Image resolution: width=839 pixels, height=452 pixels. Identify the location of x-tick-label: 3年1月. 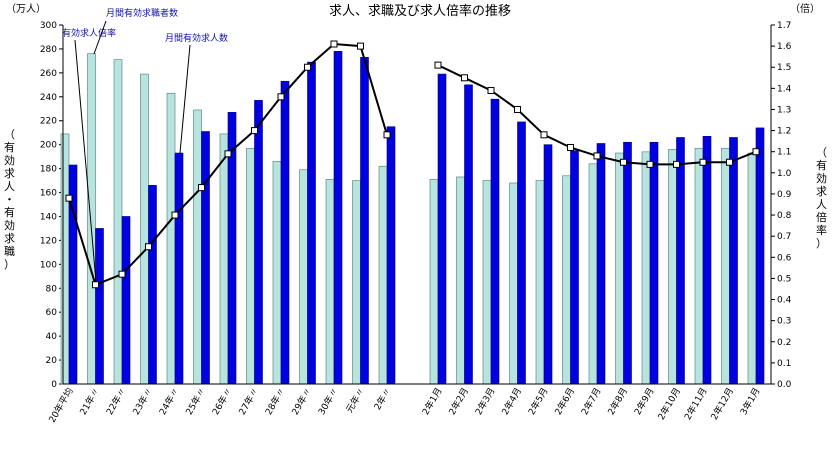
(749, 402).